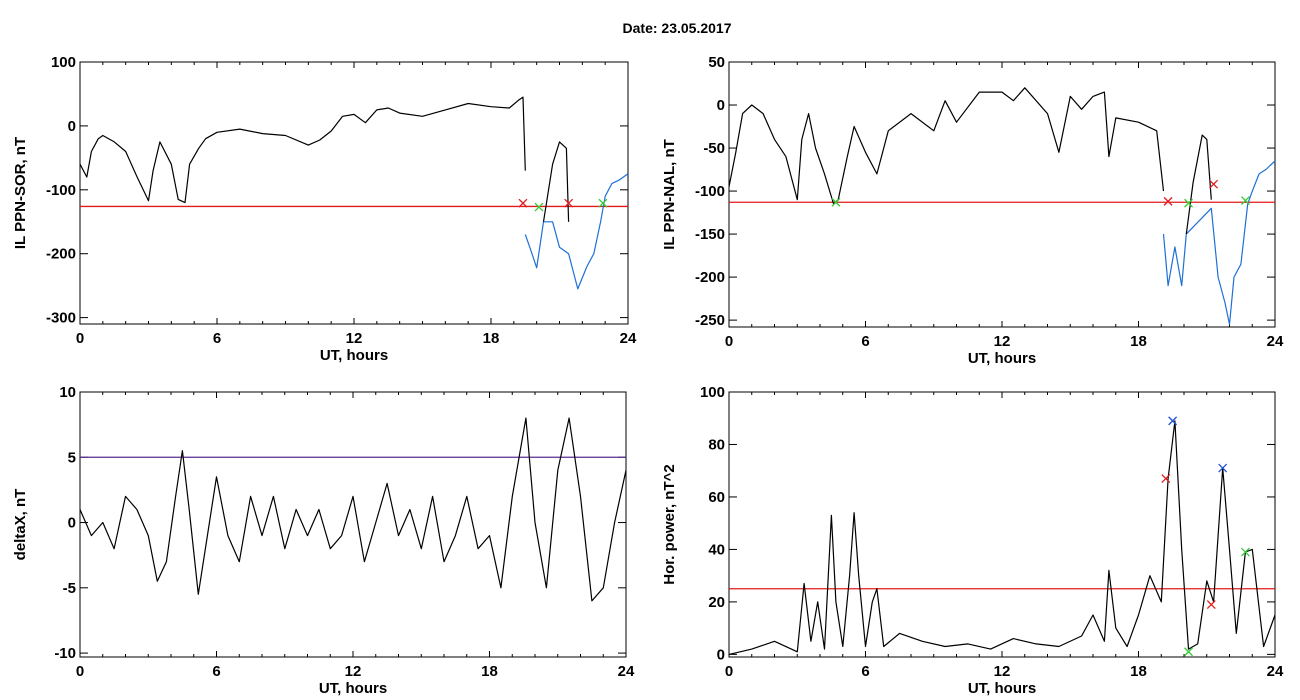  What do you see at coordinates (729, 341) in the screenshot?
I see `top-right-x-tick-label: 0` at bounding box center [729, 341].